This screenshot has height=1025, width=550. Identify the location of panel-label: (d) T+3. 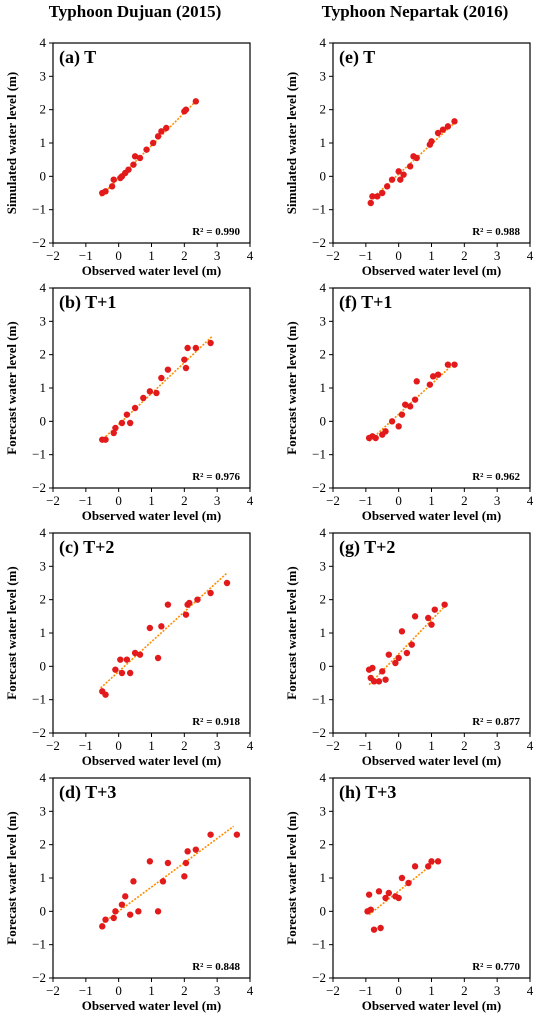
(87, 792).